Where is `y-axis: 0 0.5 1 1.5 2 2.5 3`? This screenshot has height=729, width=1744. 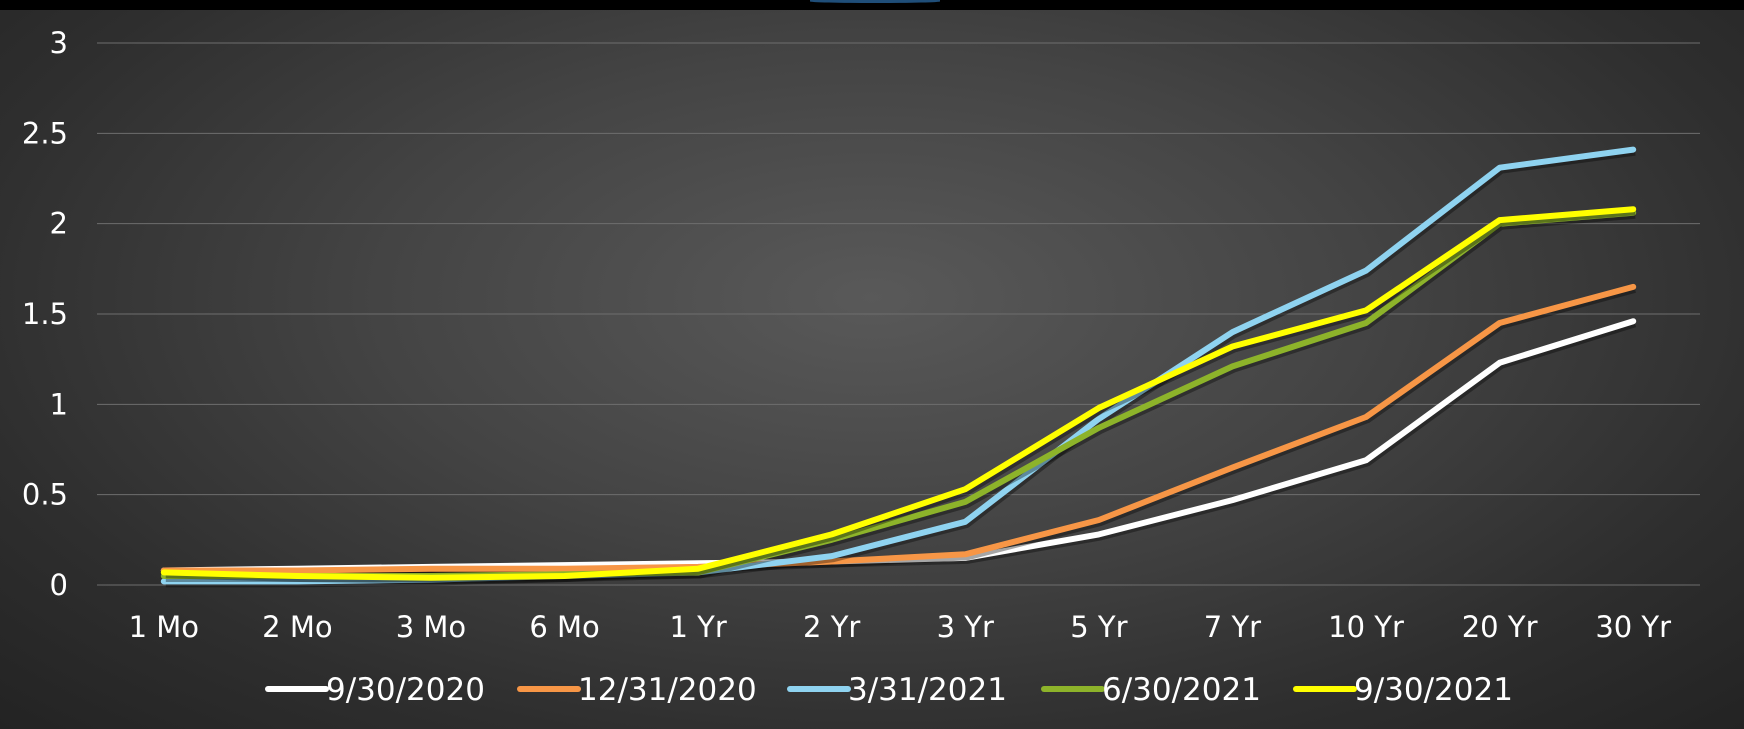
y-axis: 0 0.5 1 1.5 2 2.5 3 is located at coordinates (45, 314).